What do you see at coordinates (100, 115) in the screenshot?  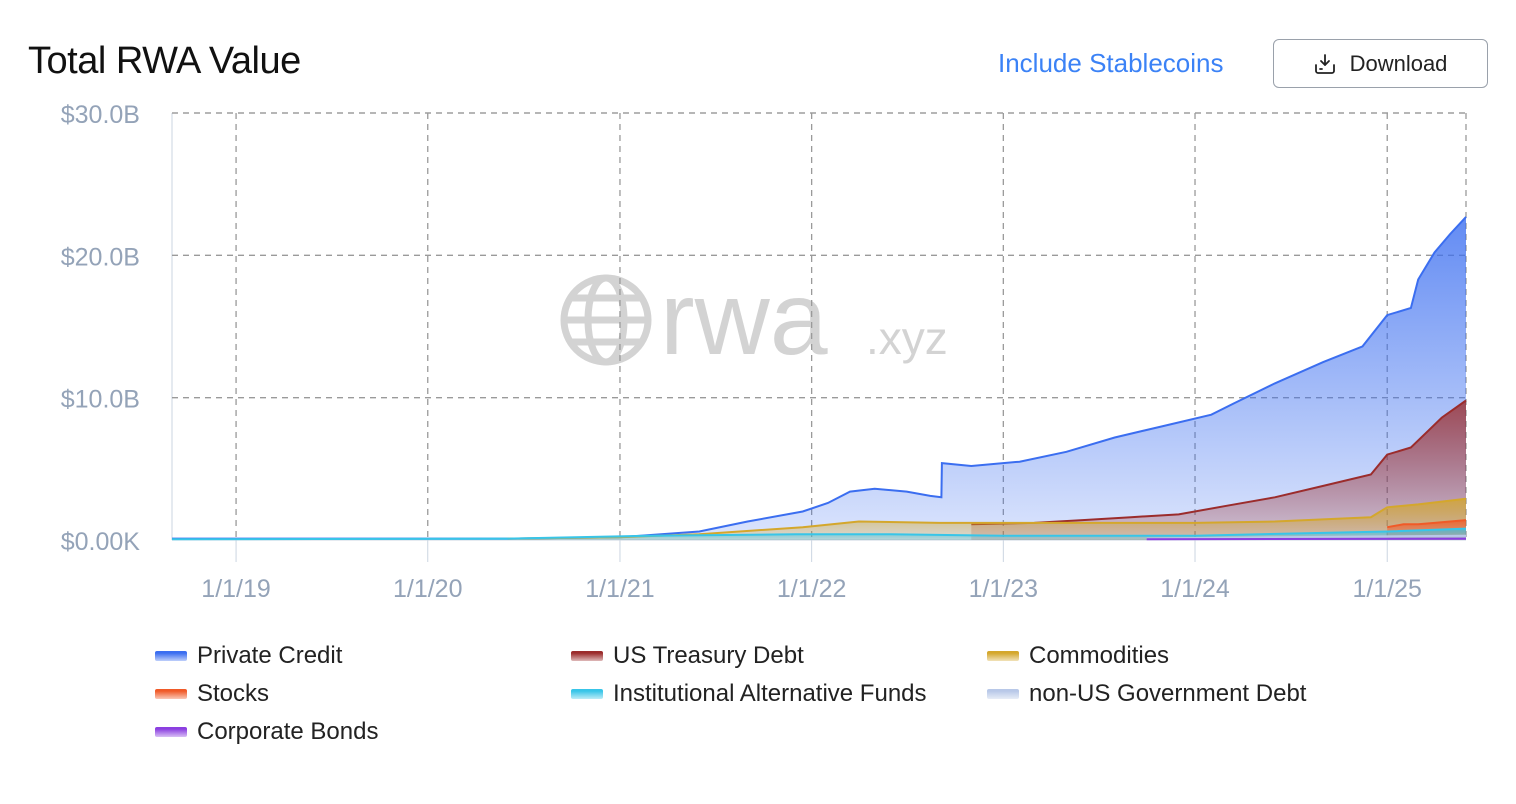 I see `y-tick-label: $30.0B` at bounding box center [100, 115].